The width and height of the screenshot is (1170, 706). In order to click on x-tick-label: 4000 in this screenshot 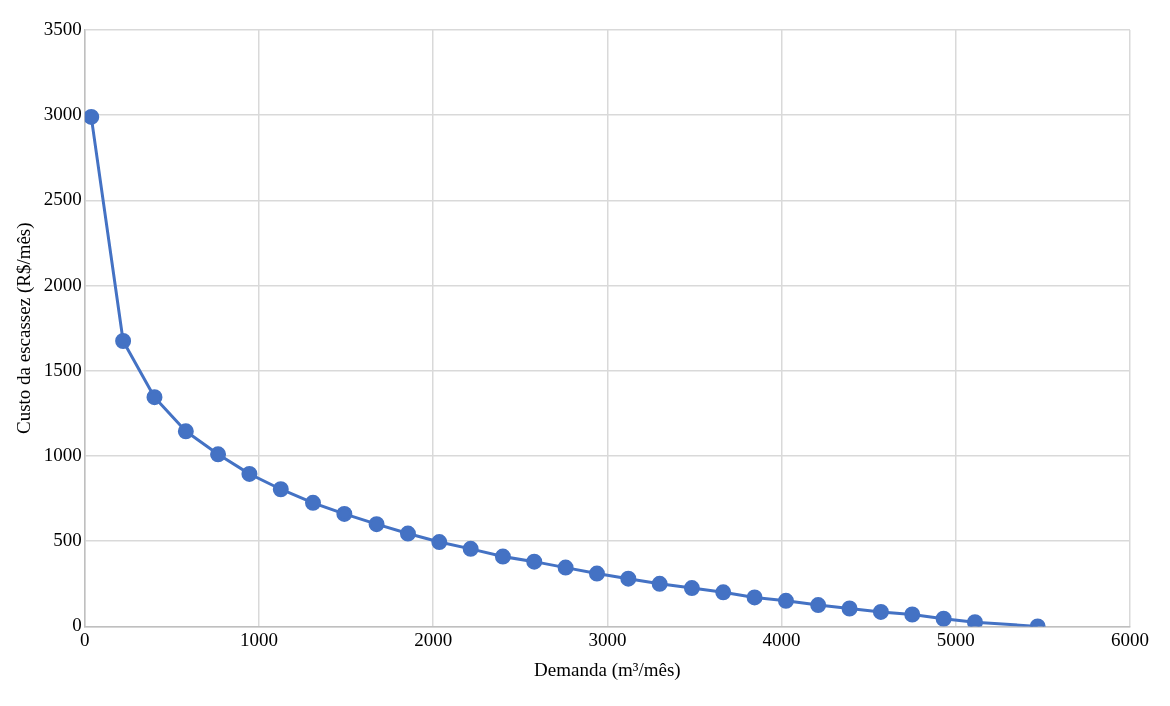, I will do `click(781, 639)`.